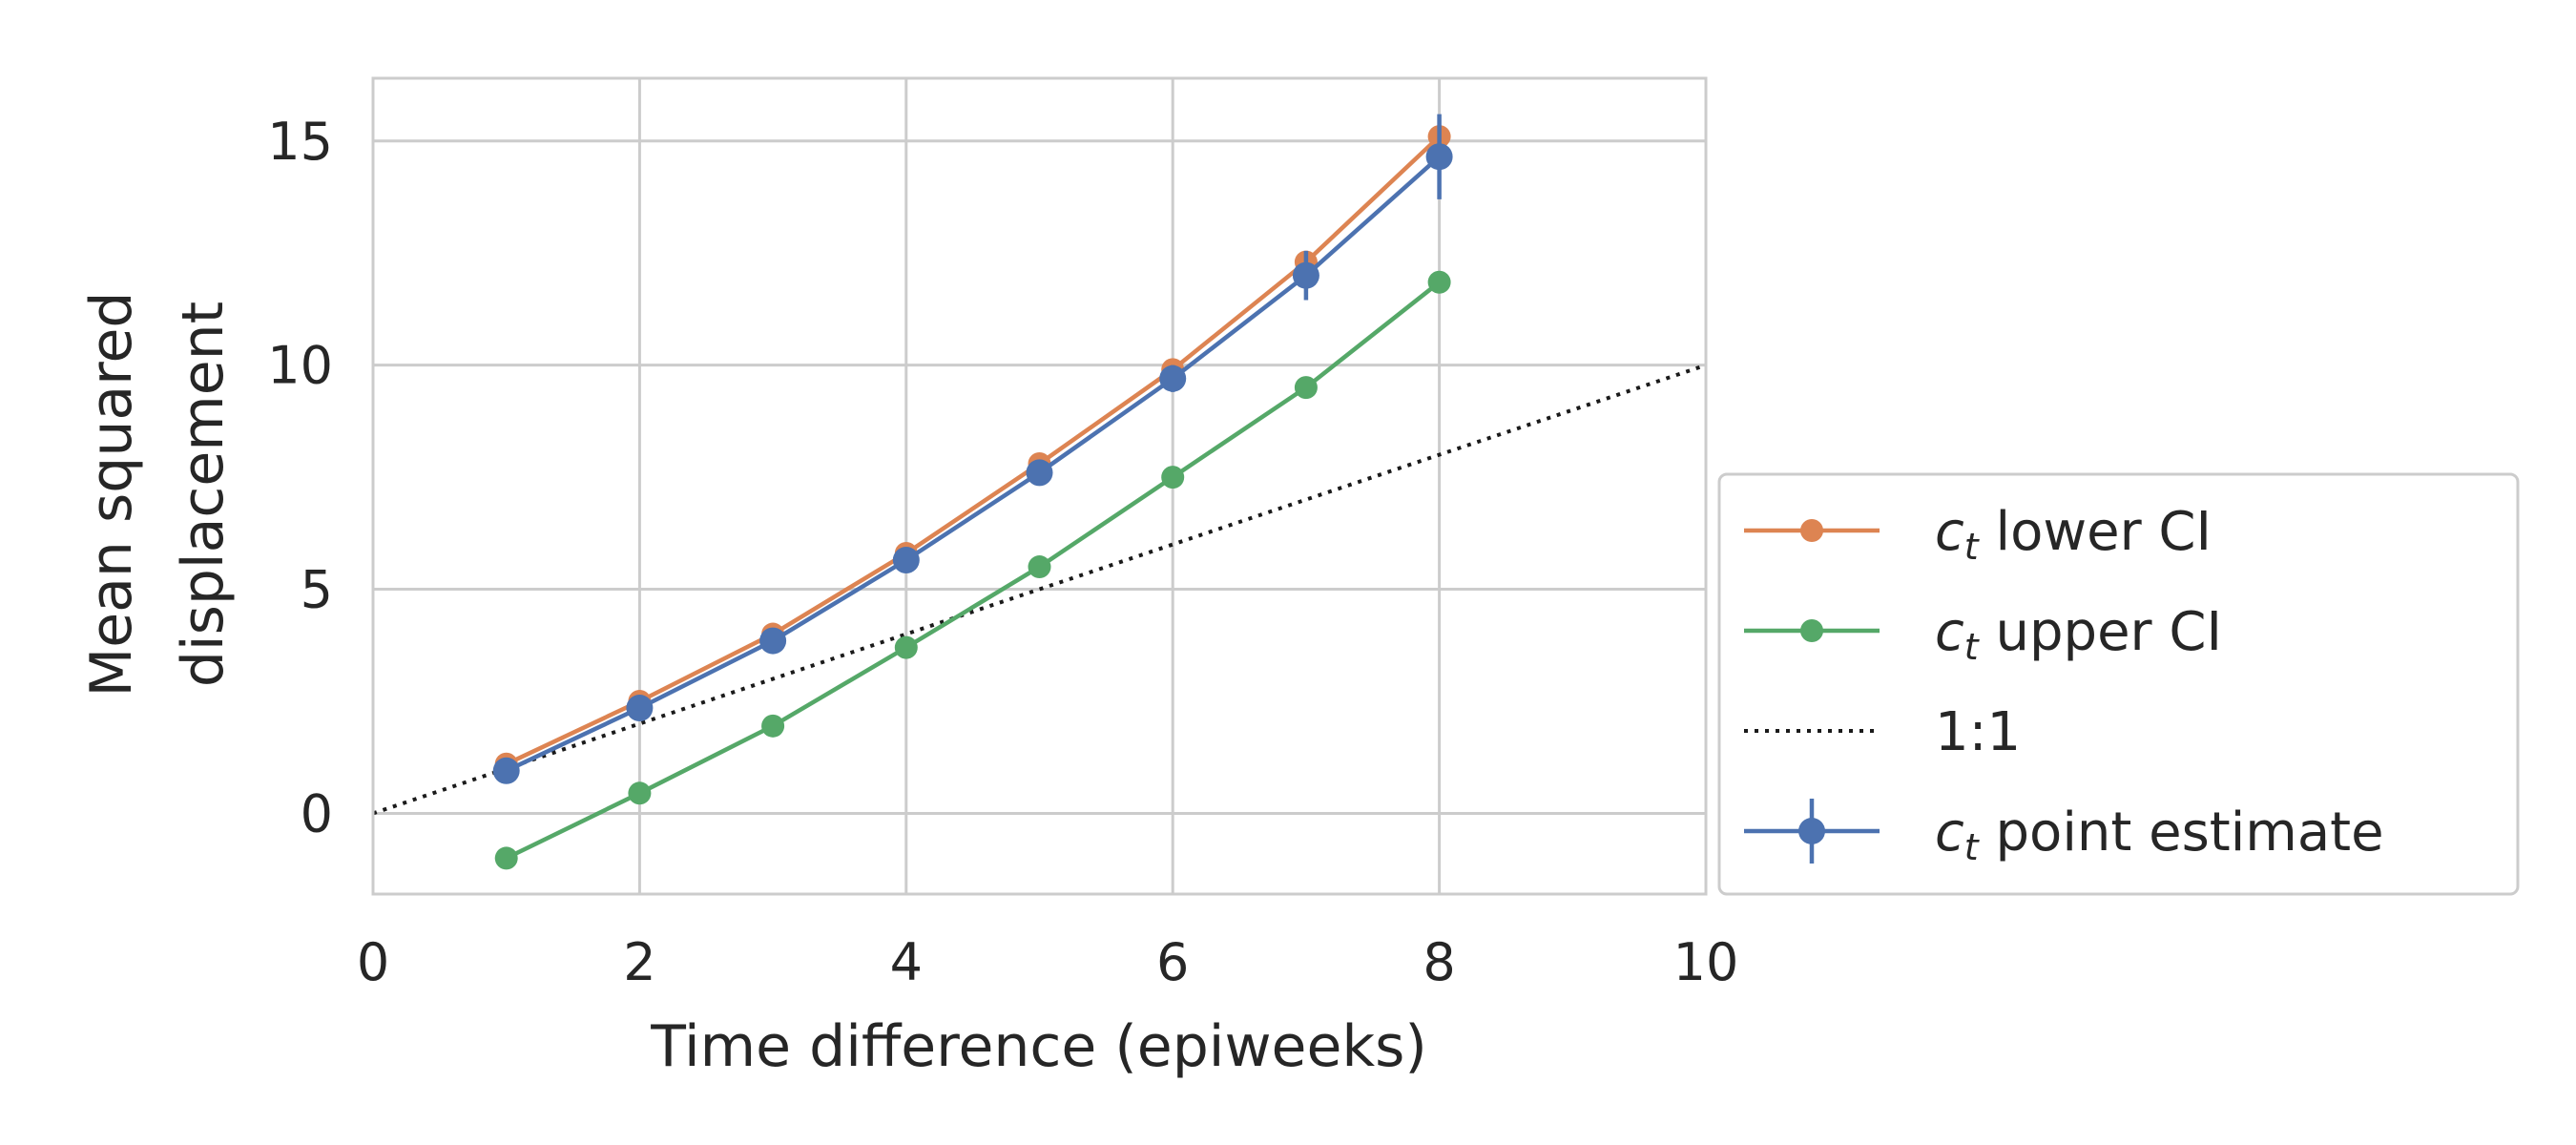 Image resolution: width=2576 pixels, height=1145 pixels. Describe the element at coordinates (373, 962) in the screenshot. I see `x-tick-label: 0` at that location.